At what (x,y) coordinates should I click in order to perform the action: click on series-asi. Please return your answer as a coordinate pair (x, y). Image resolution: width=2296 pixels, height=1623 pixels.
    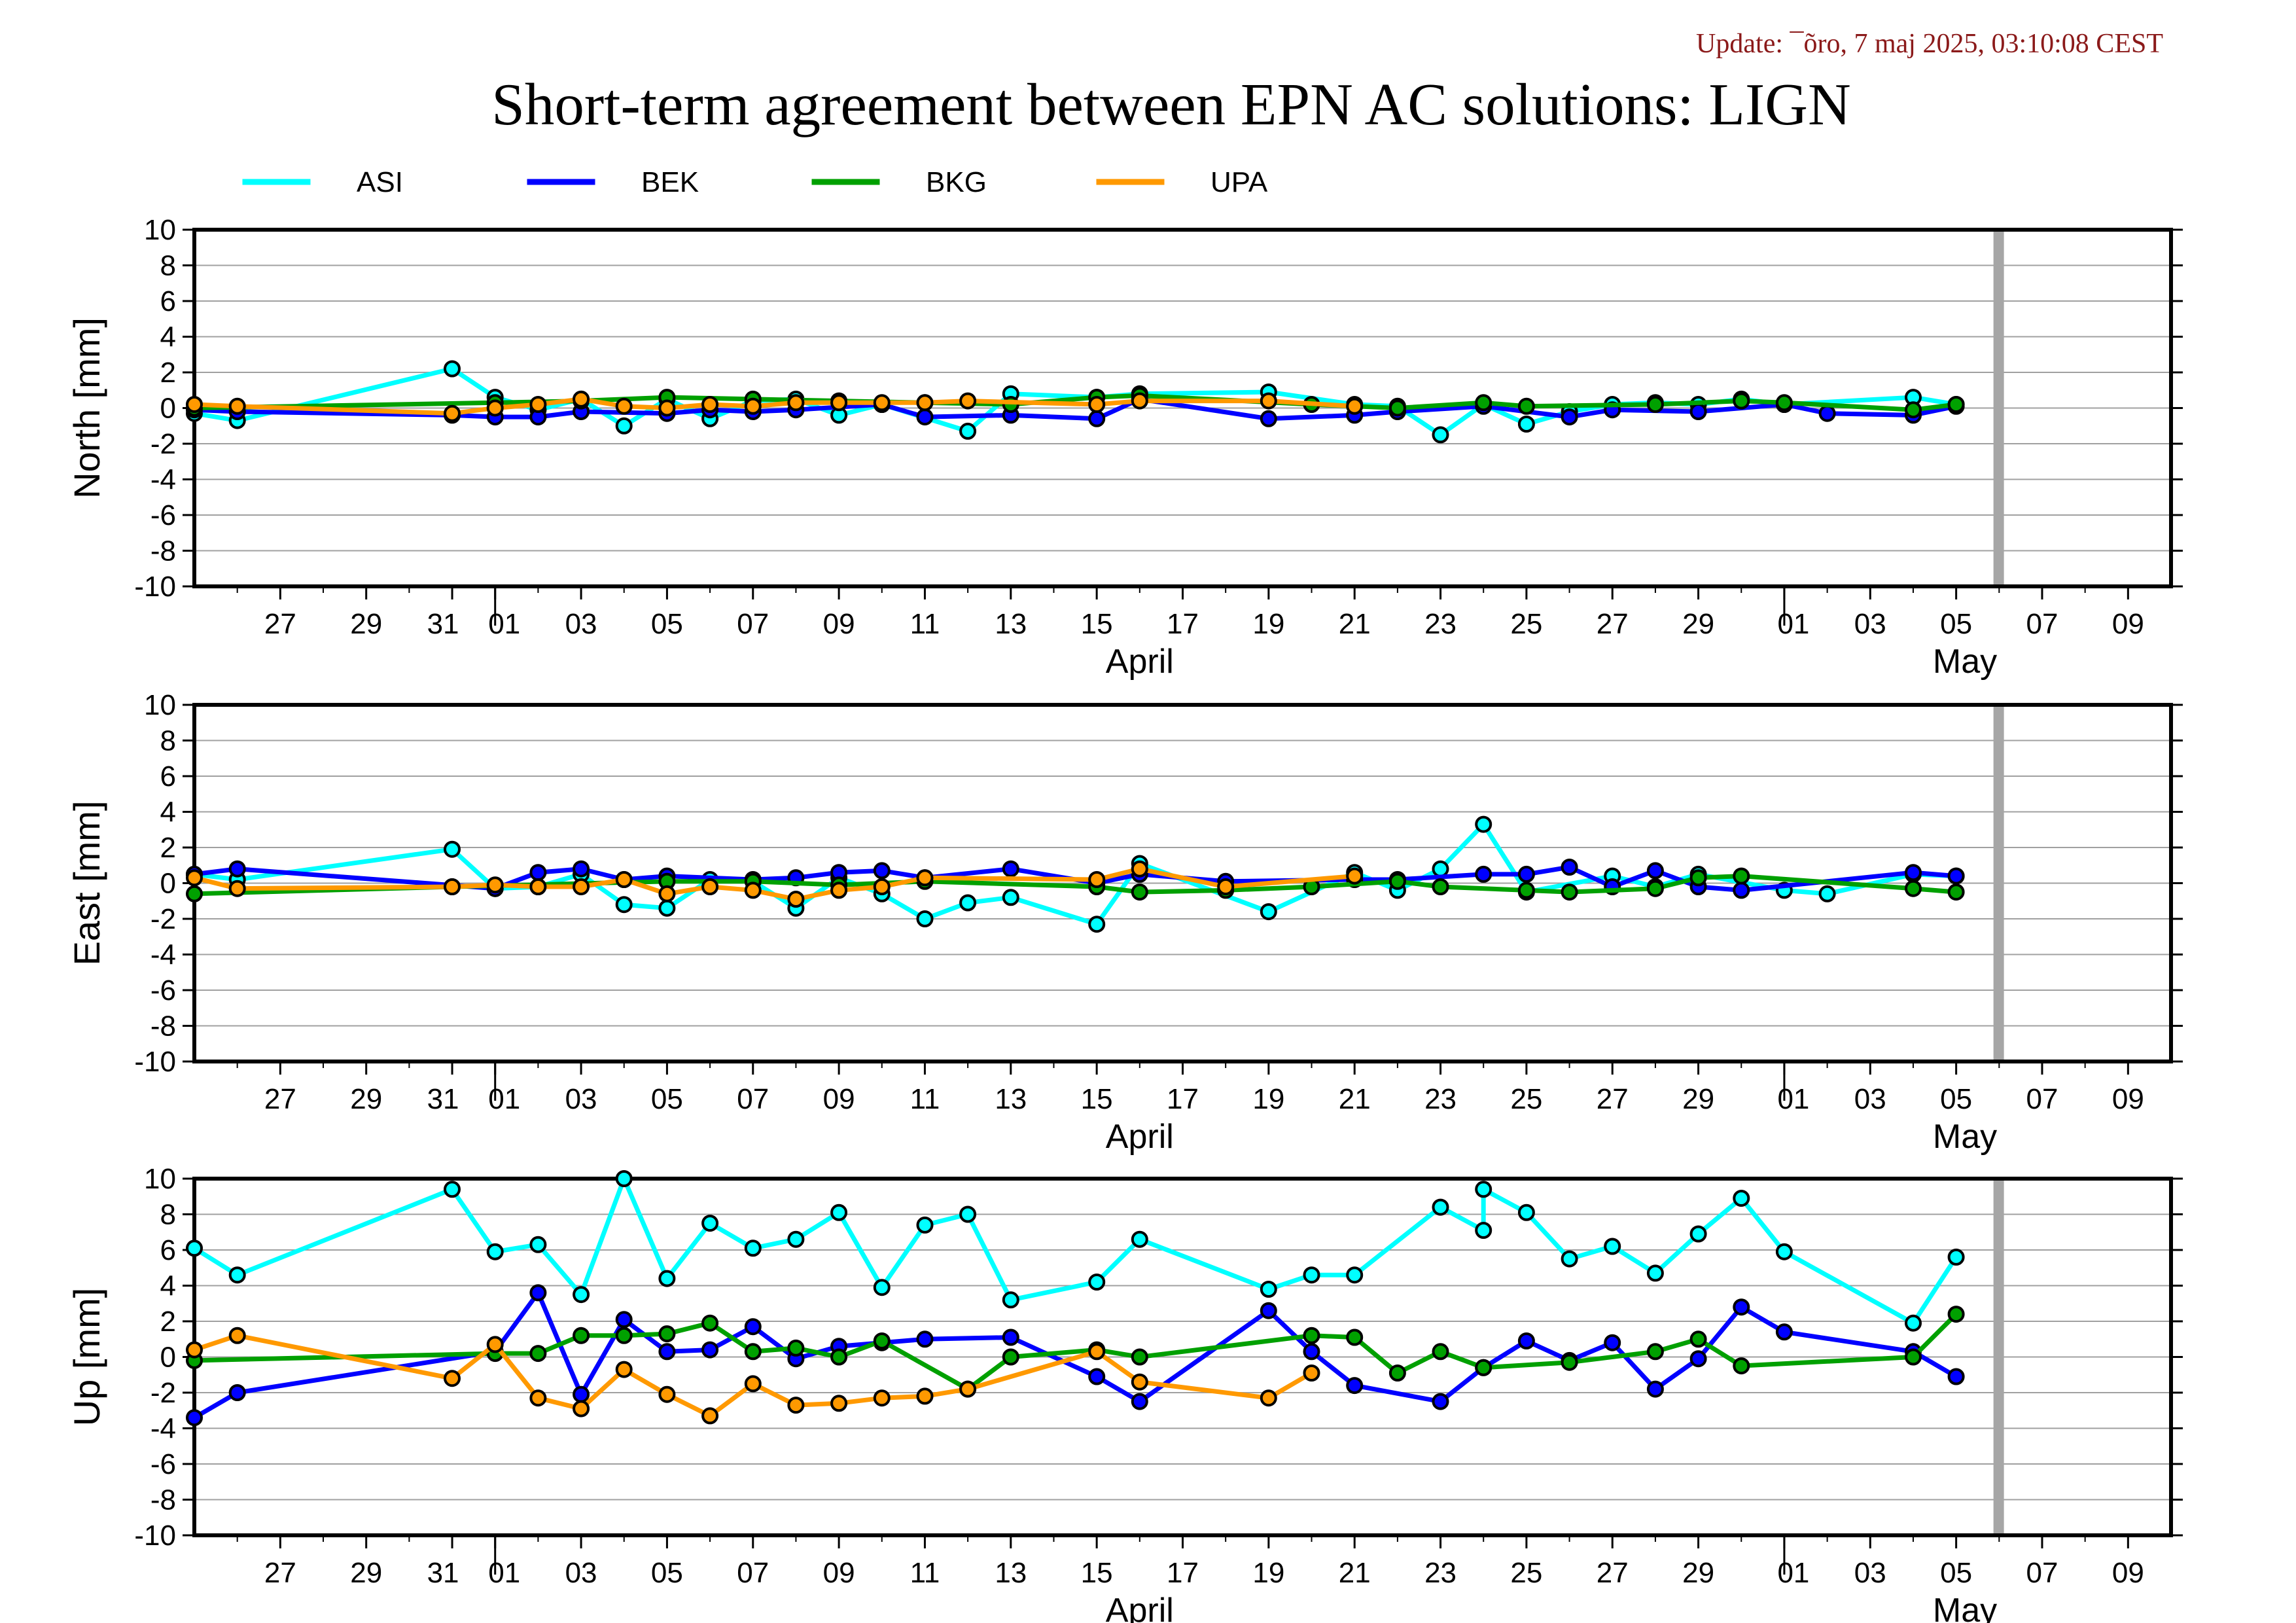
    Looking at the image, I should click on (1075, 1251).